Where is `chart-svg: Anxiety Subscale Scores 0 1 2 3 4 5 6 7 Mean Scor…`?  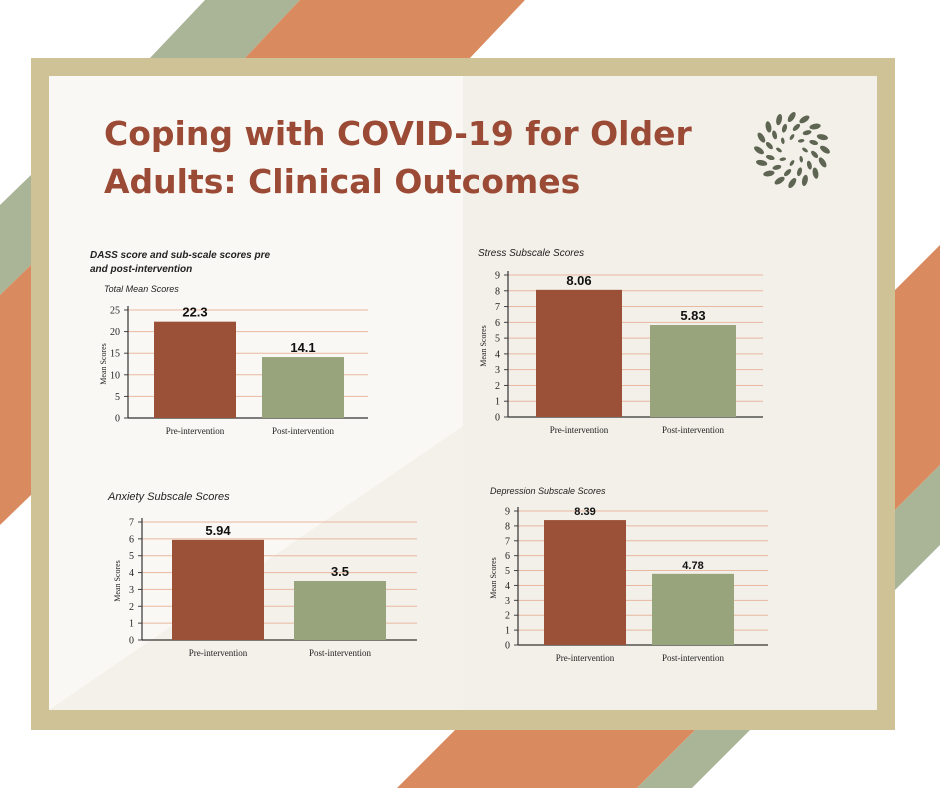 chart-svg: Anxiety Subscale Scores 0 1 2 3 4 5 6 7 Mean Scor… is located at coordinates (262, 574).